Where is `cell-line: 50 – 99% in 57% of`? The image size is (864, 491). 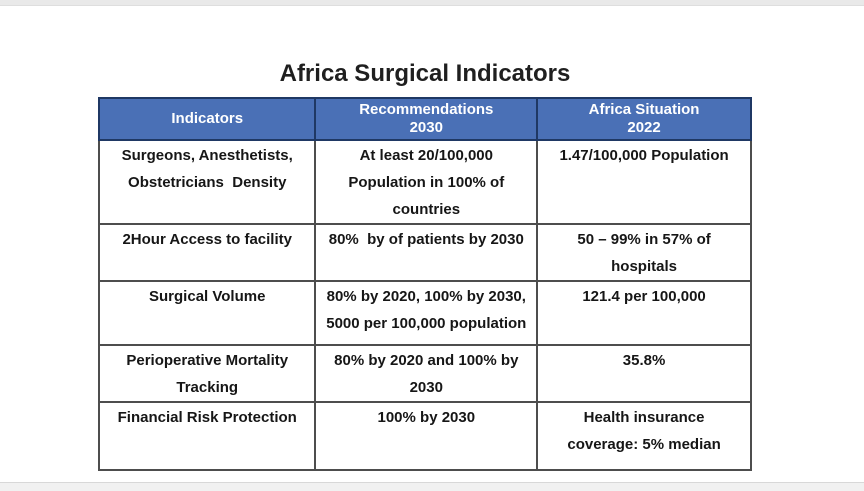 cell-line: 50 – 99% in 57% of is located at coordinates (644, 239).